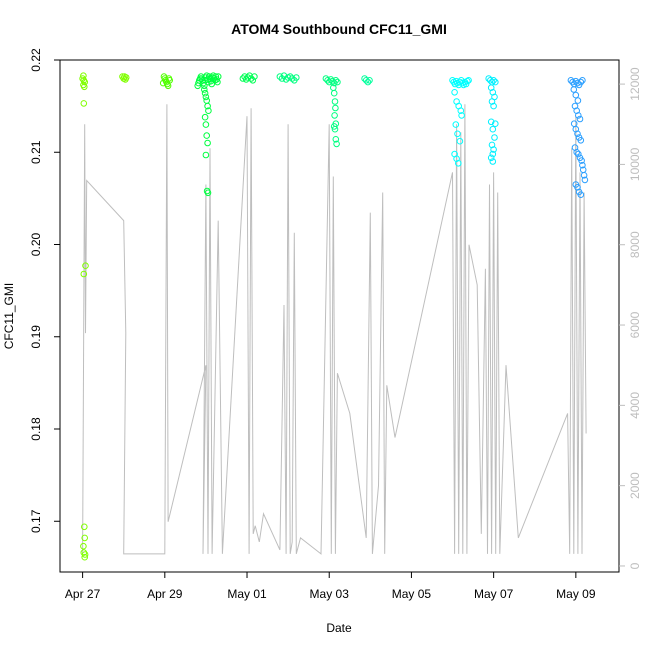 The image size is (650, 650). What do you see at coordinates (339, 29) in the screenshot?
I see `chart-title: ATOM4 Southbound CFC11_GMI` at bounding box center [339, 29].